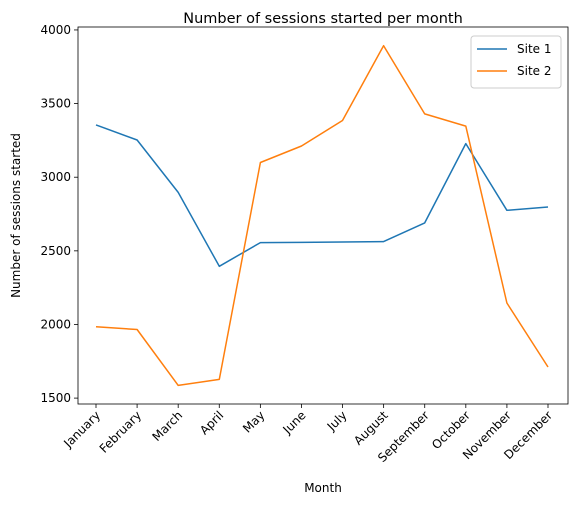  I want to click on legend: Site 1 Site 2, so click(516, 62).